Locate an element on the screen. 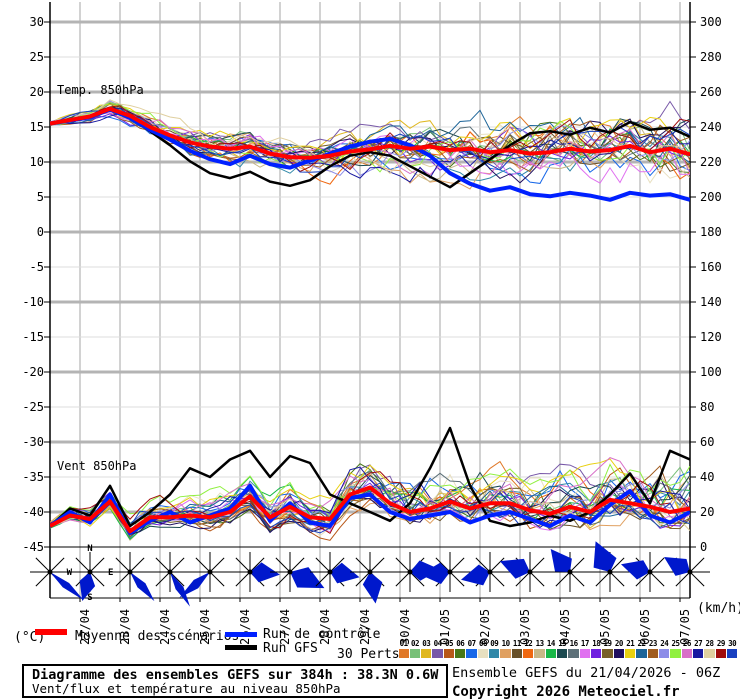  date-label: 23/04 is located at coordinates (125, 627).